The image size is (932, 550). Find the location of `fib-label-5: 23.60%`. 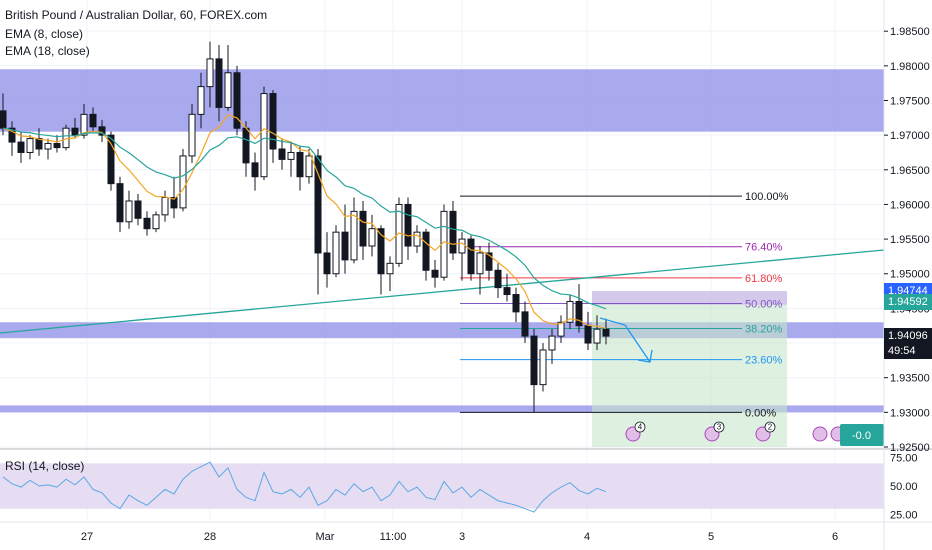

fib-label-5: 23.60% is located at coordinates (764, 361).